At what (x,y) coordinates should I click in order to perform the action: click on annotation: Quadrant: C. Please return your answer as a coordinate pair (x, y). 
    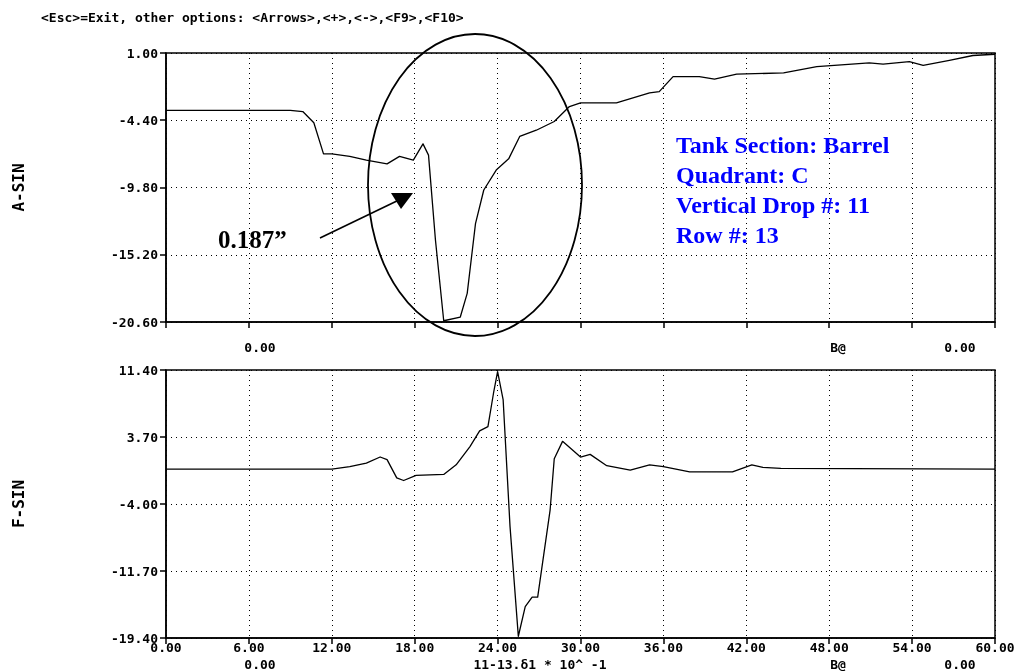
    Looking at the image, I should click on (742, 175).